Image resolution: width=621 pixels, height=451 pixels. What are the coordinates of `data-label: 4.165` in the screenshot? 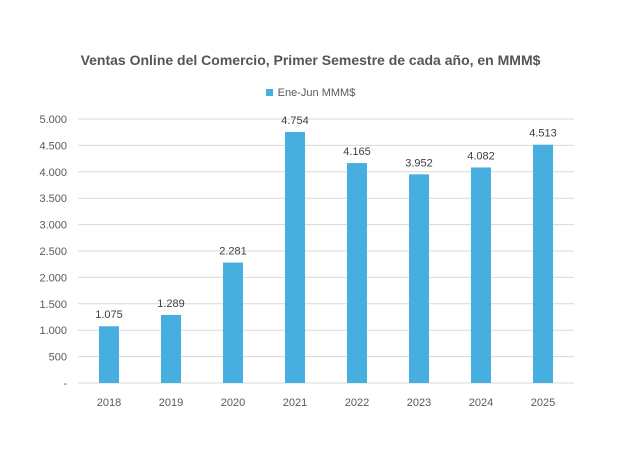 It's located at (357, 152).